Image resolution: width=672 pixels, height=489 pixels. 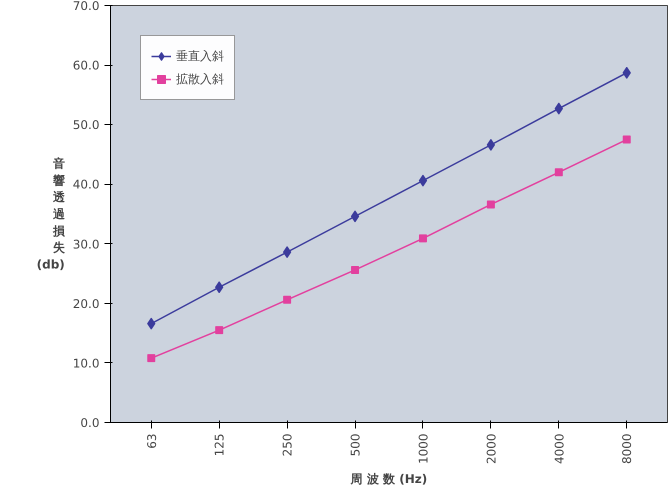 I want to click on x-tick-label: 4000, so click(x=559, y=448).